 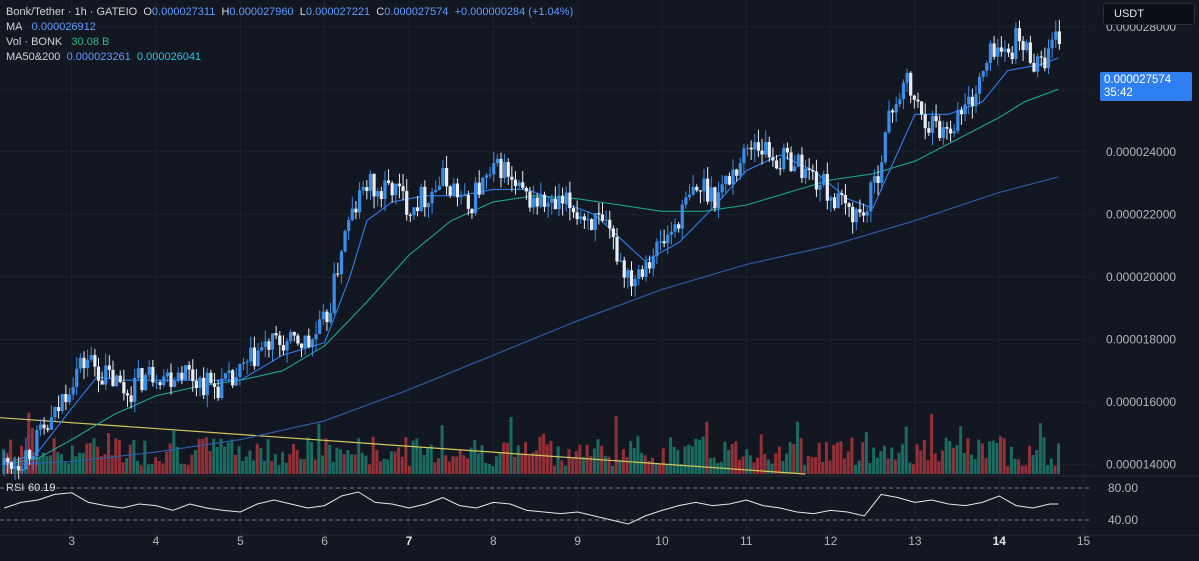 What do you see at coordinates (1149, 14) in the screenshot?
I see `currency-button: USDT` at bounding box center [1149, 14].